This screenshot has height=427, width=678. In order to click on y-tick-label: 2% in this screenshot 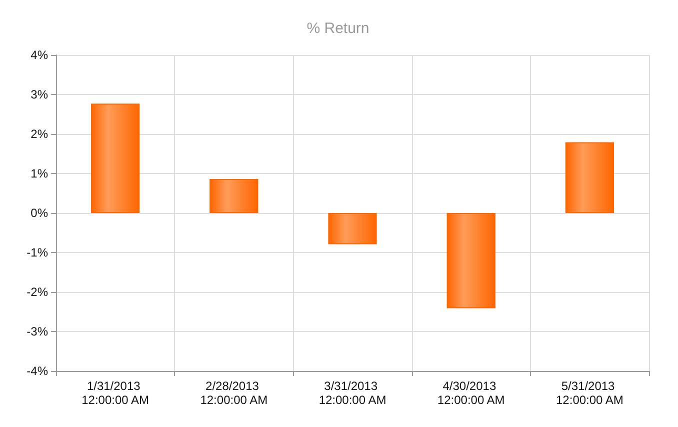, I will do `click(39, 134)`.